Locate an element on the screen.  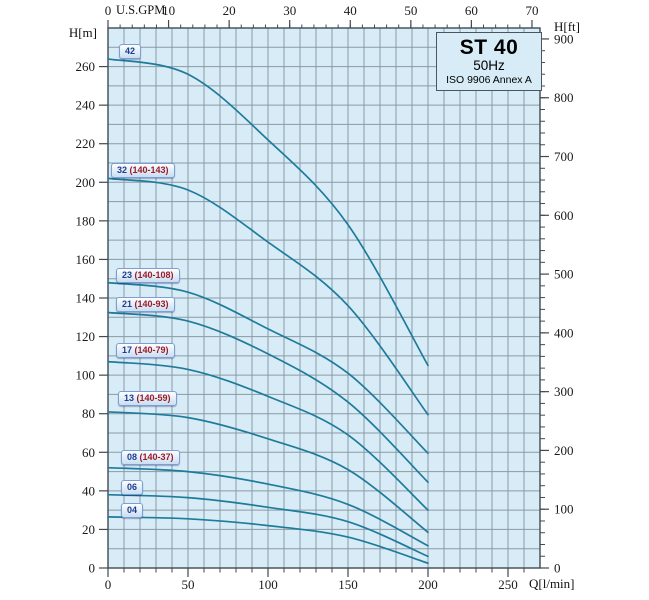
svg-text: 600 is located at coordinates (564, 215).